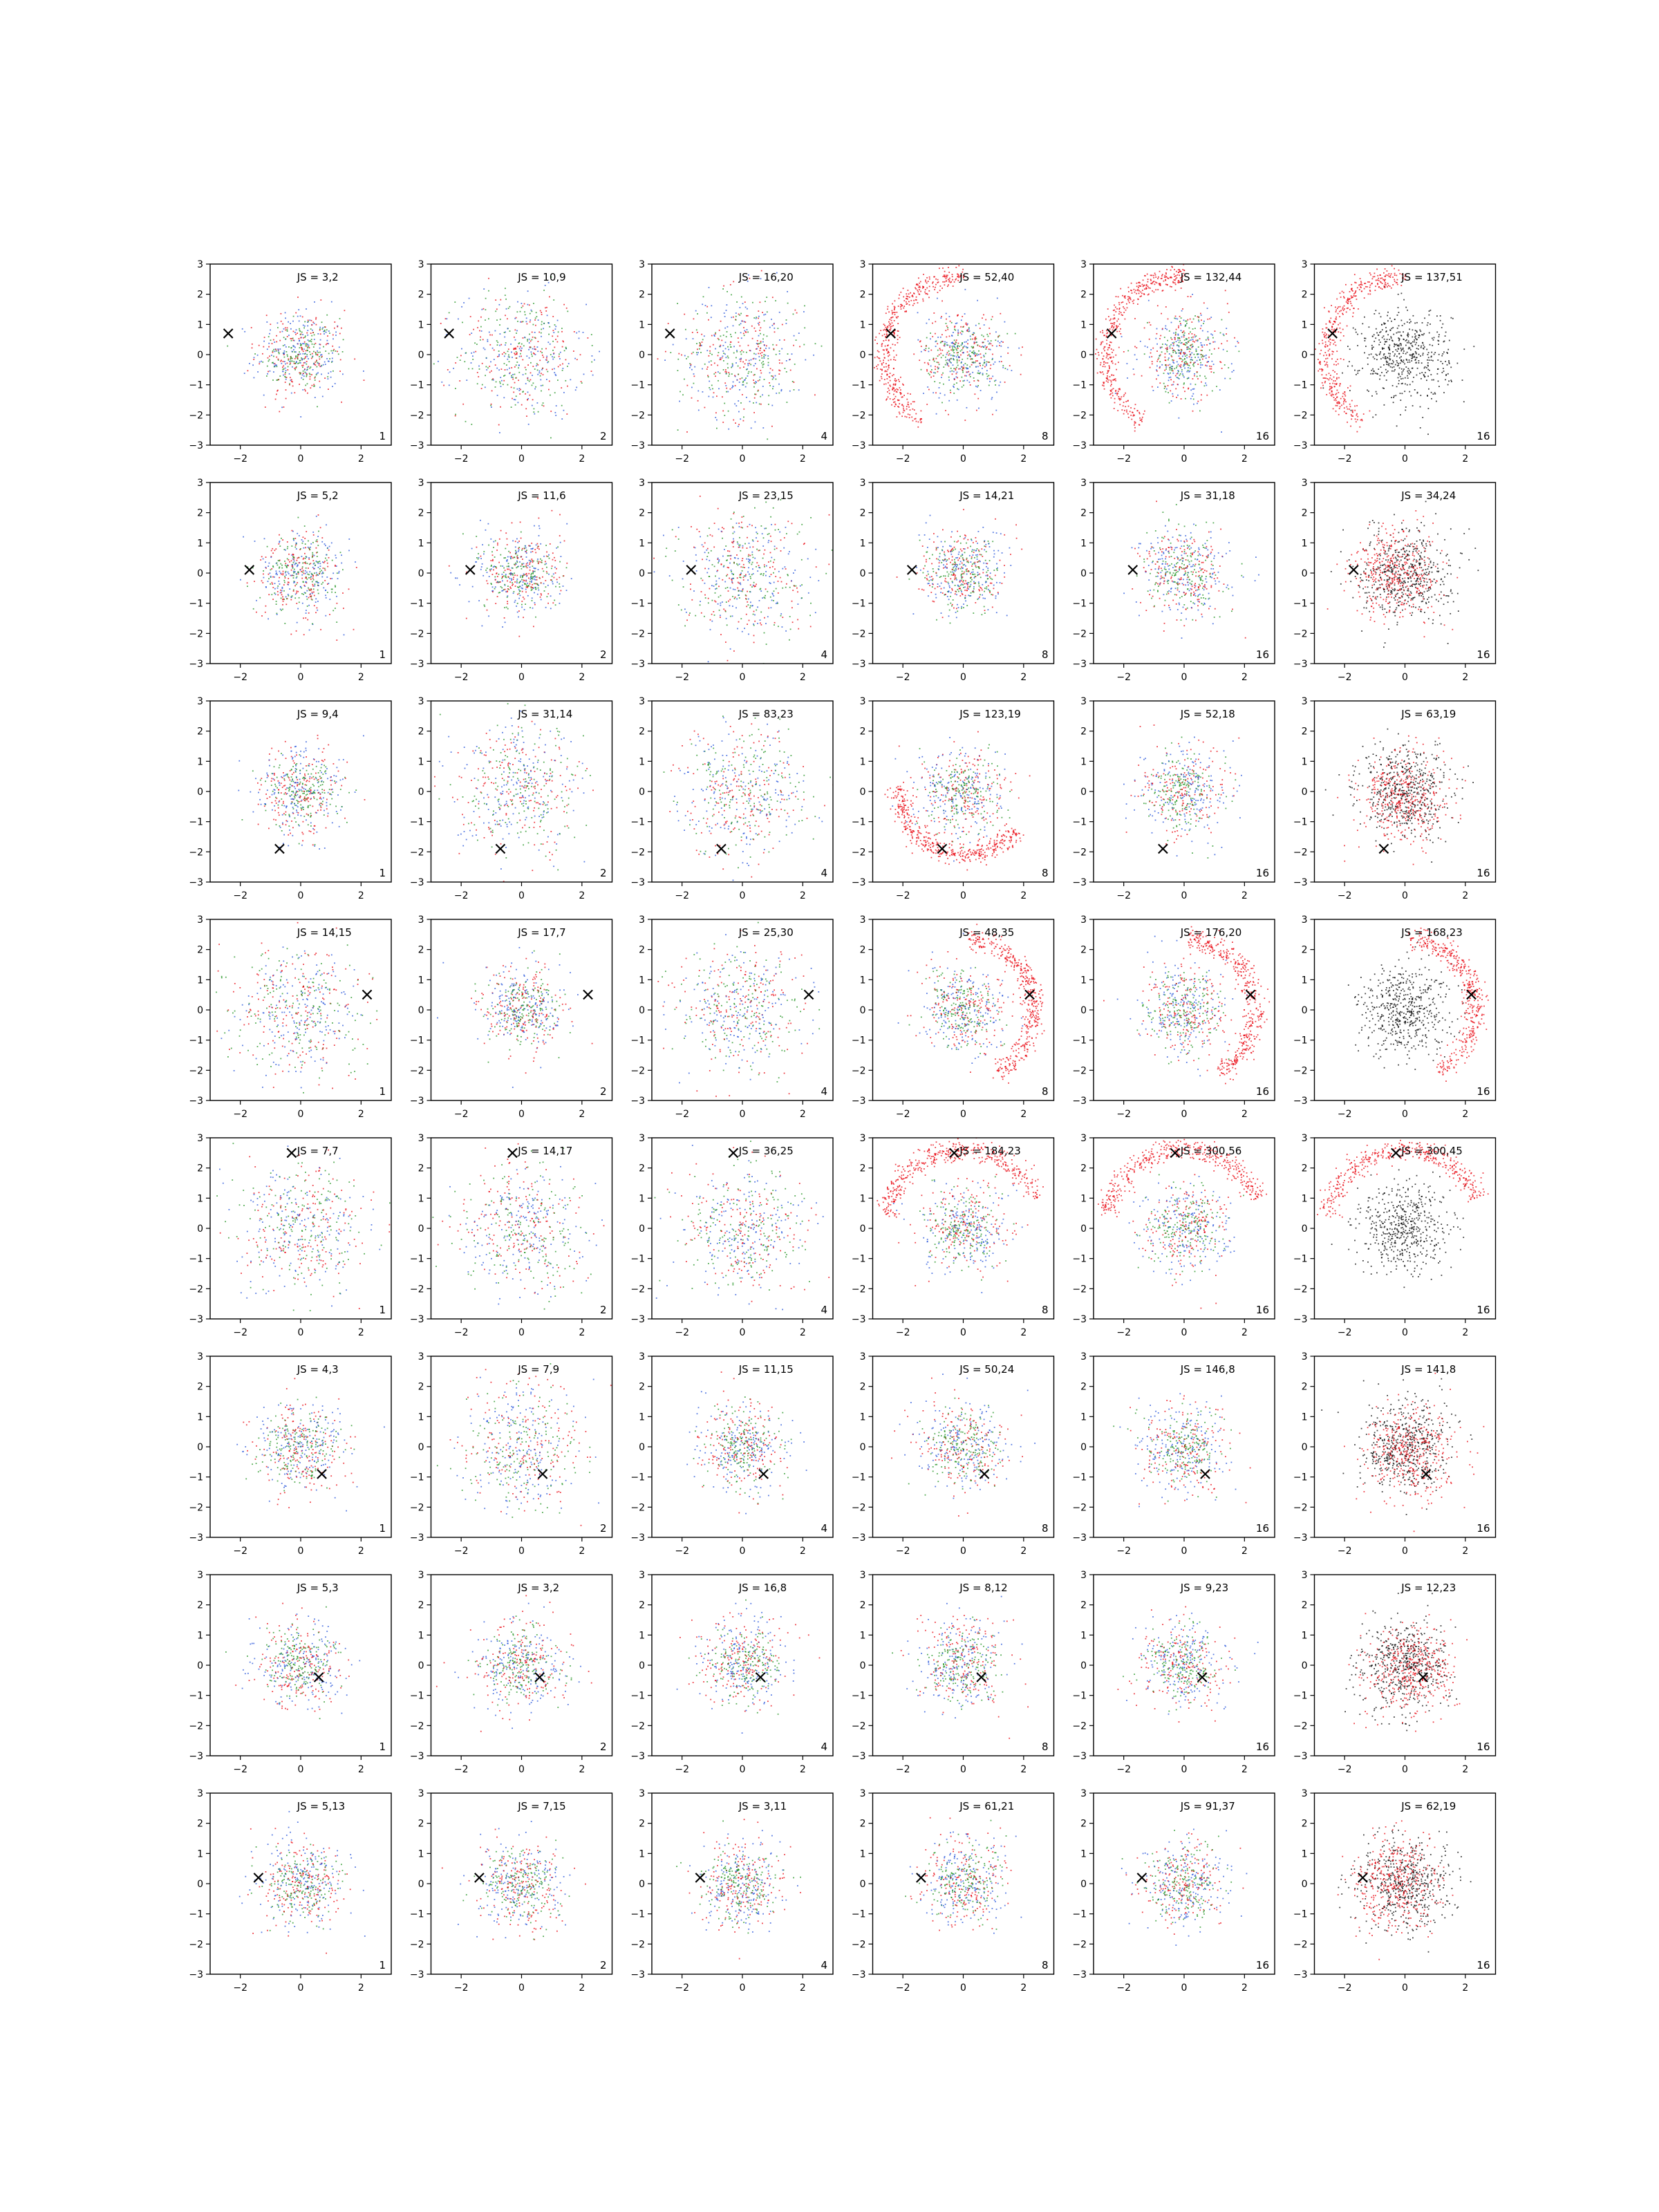 The image size is (1659, 2212). What do you see at coordinates (417, 446) in the screenshot?
I see `y-tick-label: −3` at bounding box center [417, 446].